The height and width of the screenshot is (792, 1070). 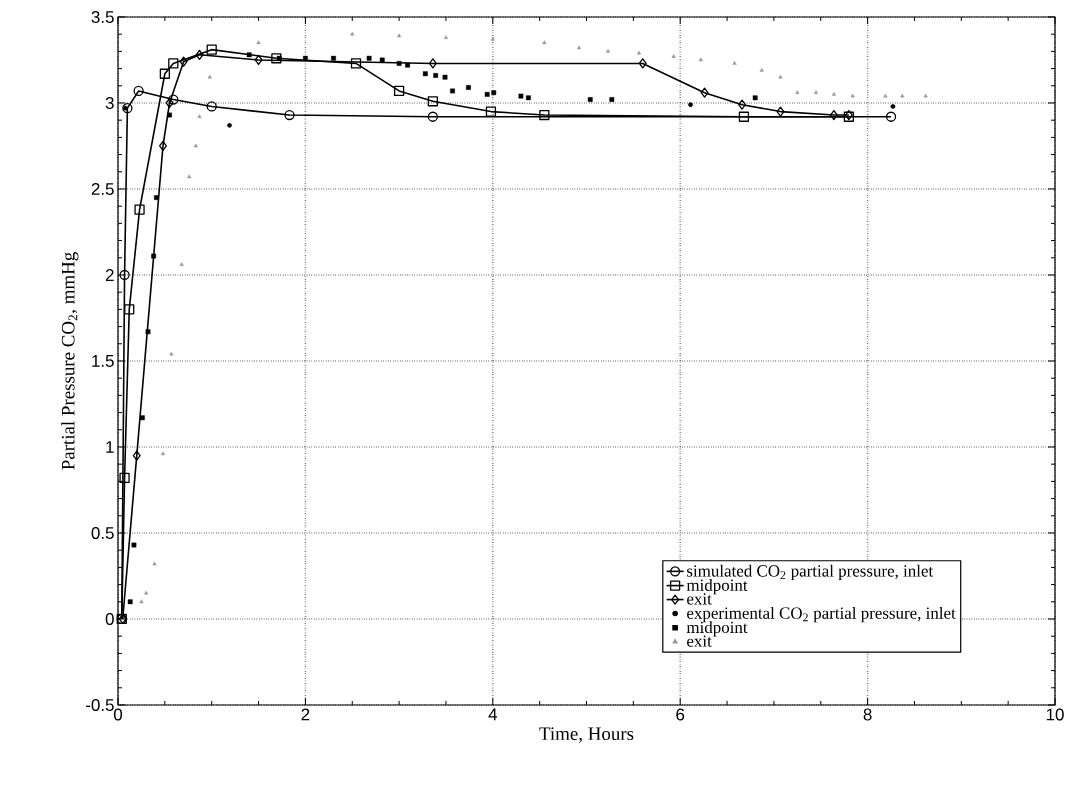 What do you see at coordinates (867, 714) in the screenshot?
I see `x-tick-label: 8` at bounding box center [867, 714].